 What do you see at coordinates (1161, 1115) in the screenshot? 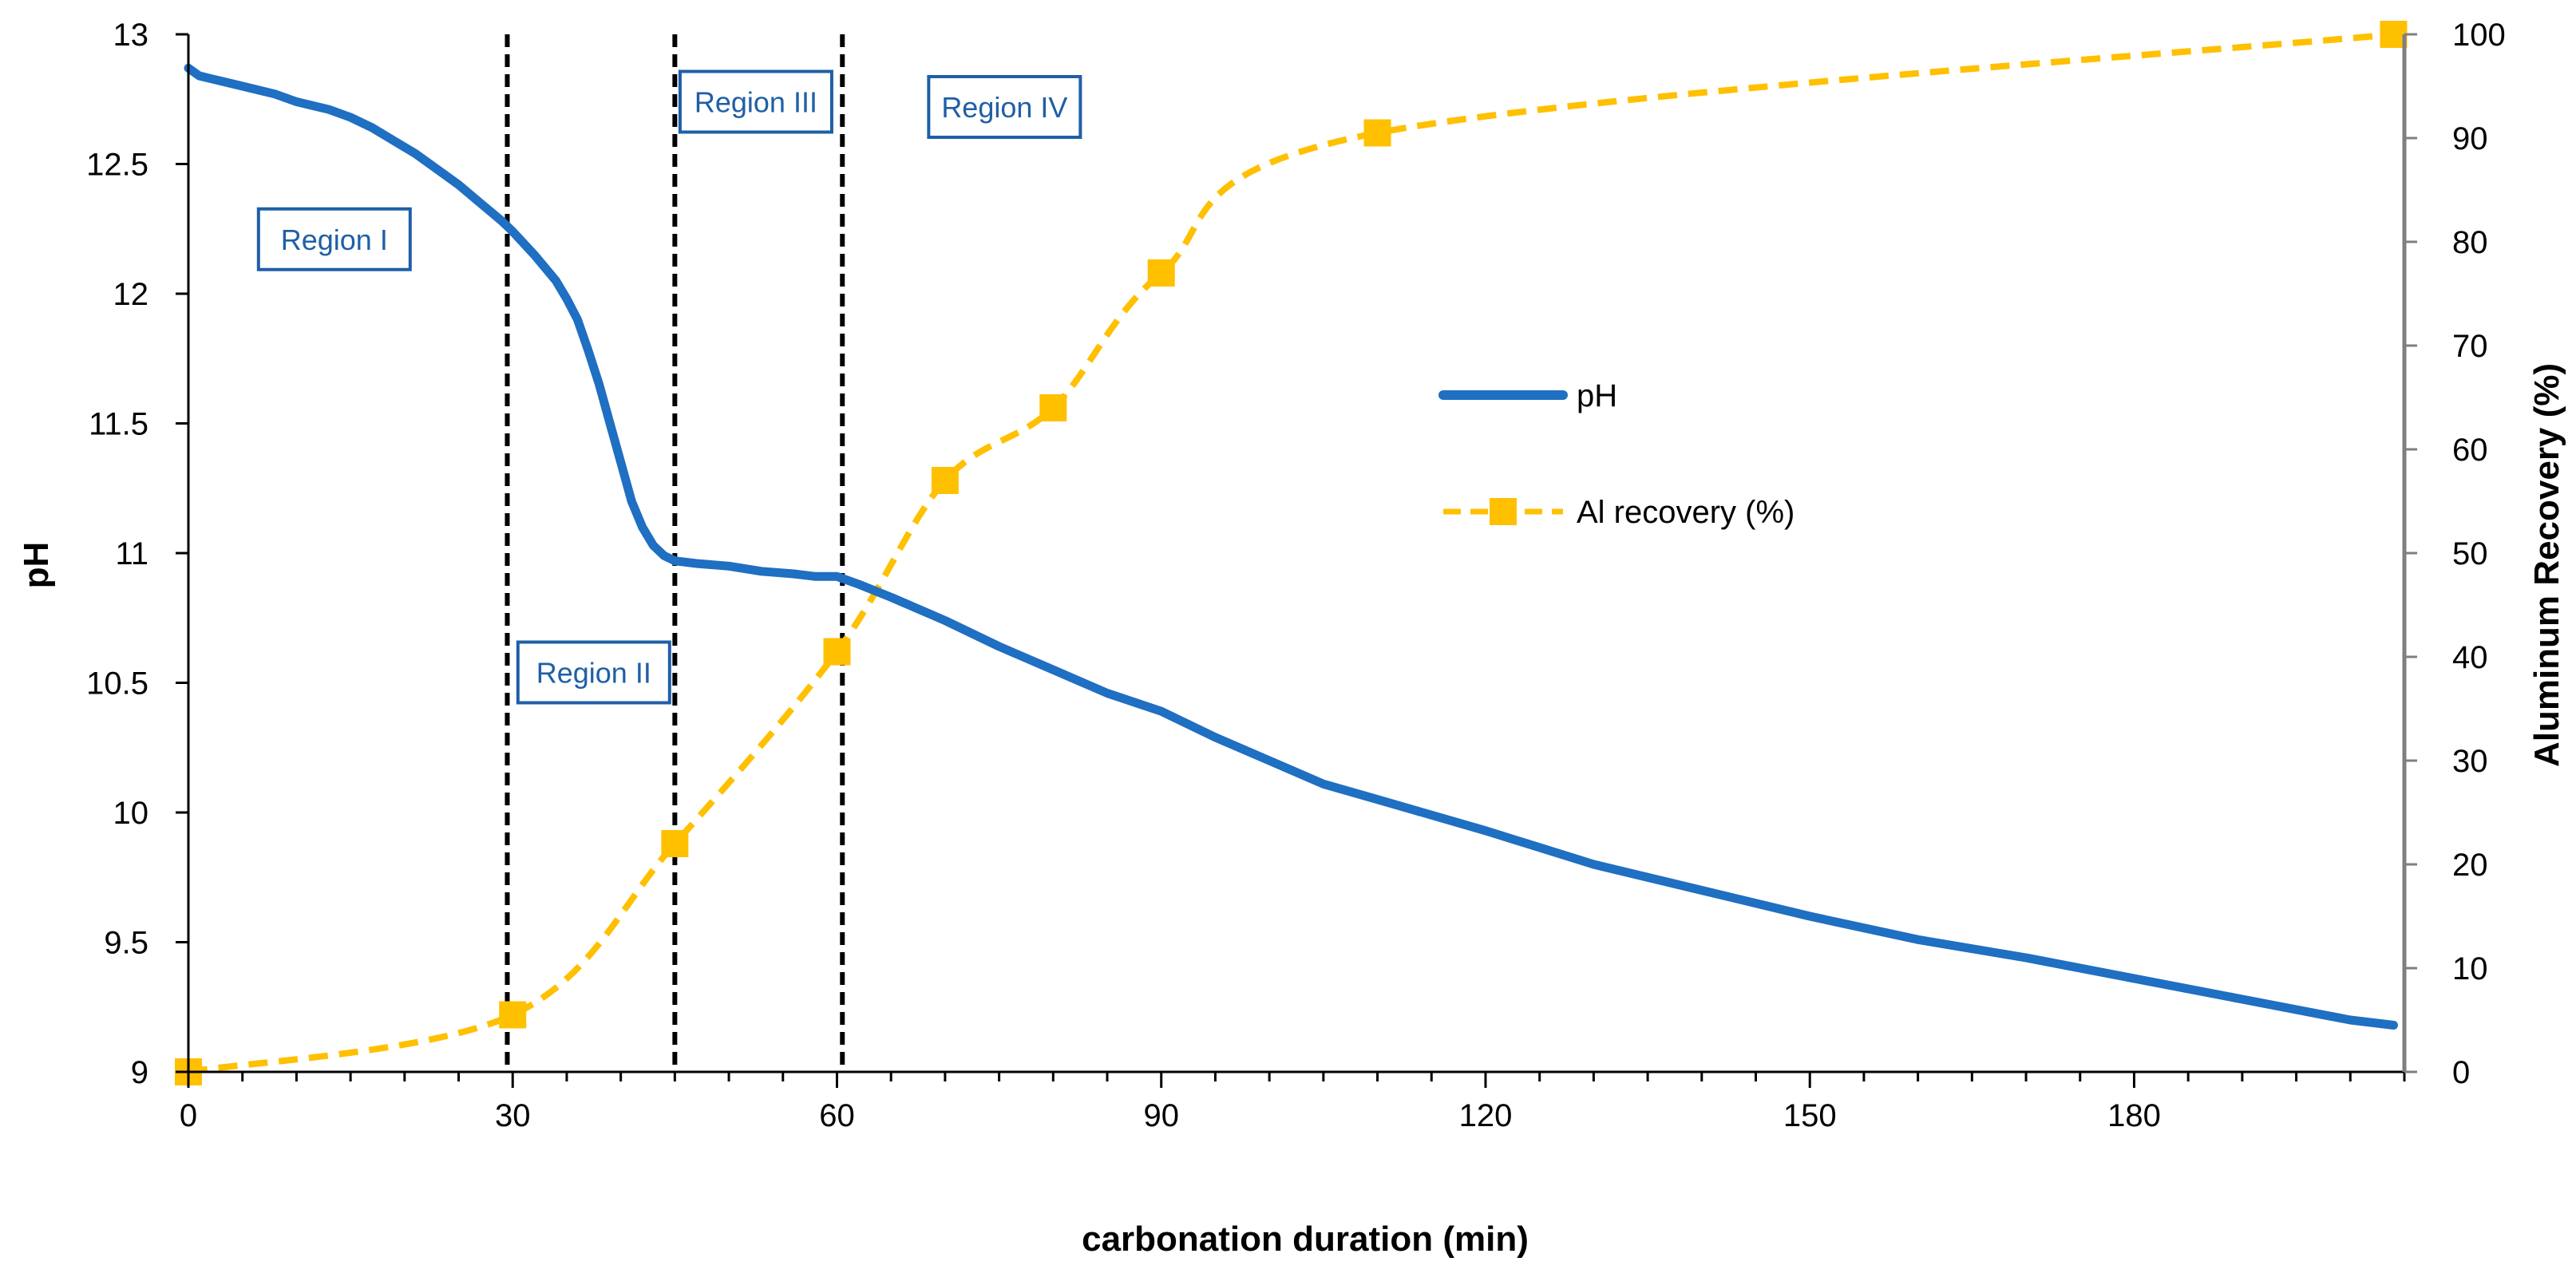
I see `x-tick-label: 90` at bounding box center [1161, 1115].